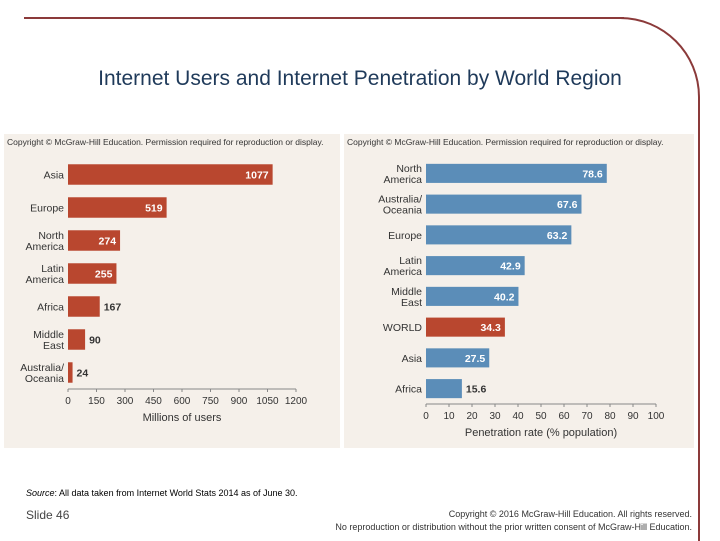 This screenshot has height=541, width=720. I want to click on x-tick-label: 150, so click(96, 401).